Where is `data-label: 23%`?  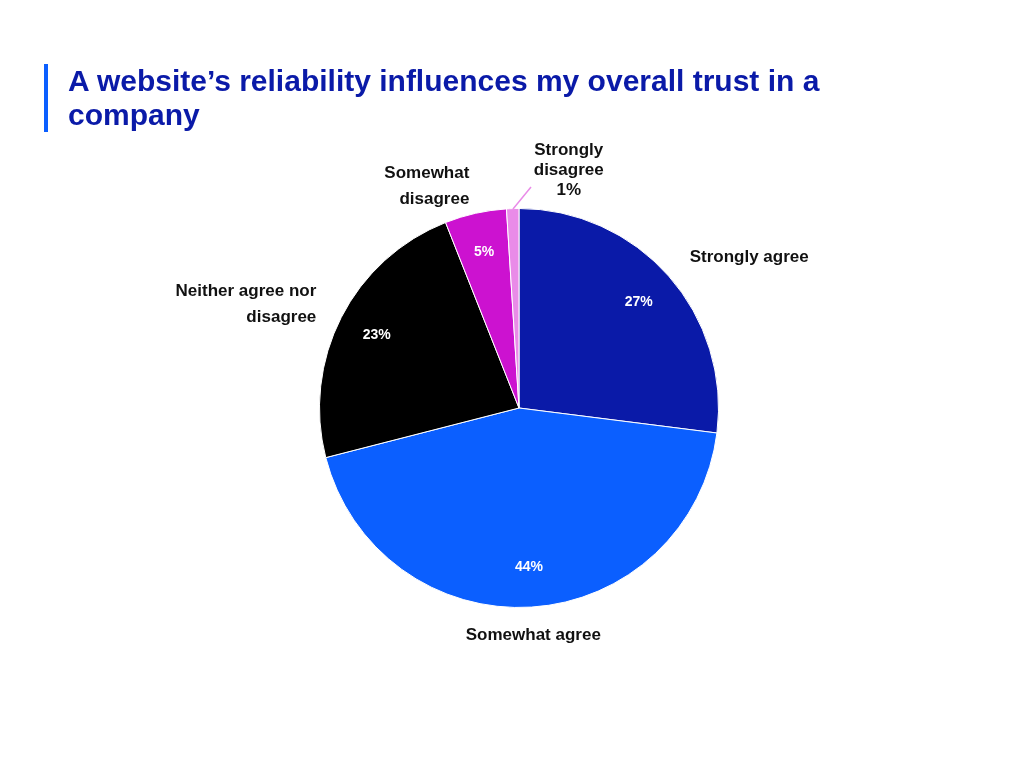 data-label: 23% is located at coordinates (377, 334).